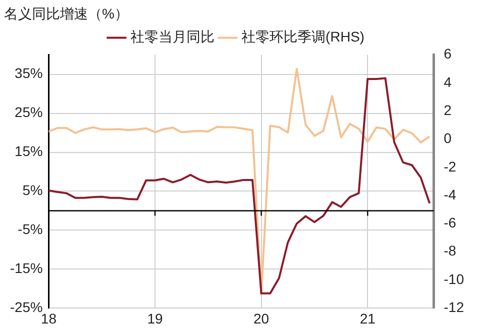 The width and height of the screenshot is (478, 331). I want to click on y2-tick-label: 0, so click(448, 138).